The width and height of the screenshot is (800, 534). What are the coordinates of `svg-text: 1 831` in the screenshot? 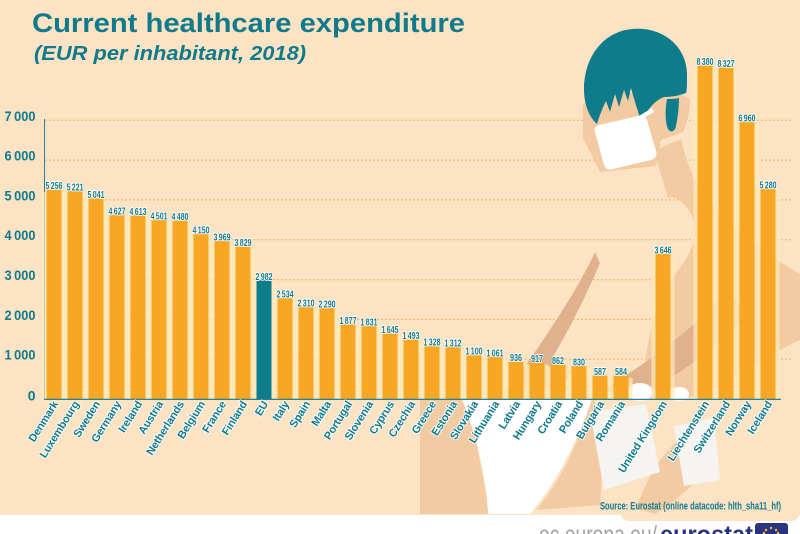 It's located at (369, 323).